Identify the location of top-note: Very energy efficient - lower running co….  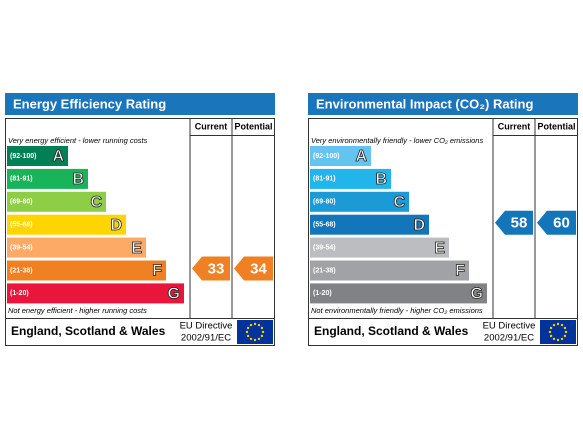
(78, 140).